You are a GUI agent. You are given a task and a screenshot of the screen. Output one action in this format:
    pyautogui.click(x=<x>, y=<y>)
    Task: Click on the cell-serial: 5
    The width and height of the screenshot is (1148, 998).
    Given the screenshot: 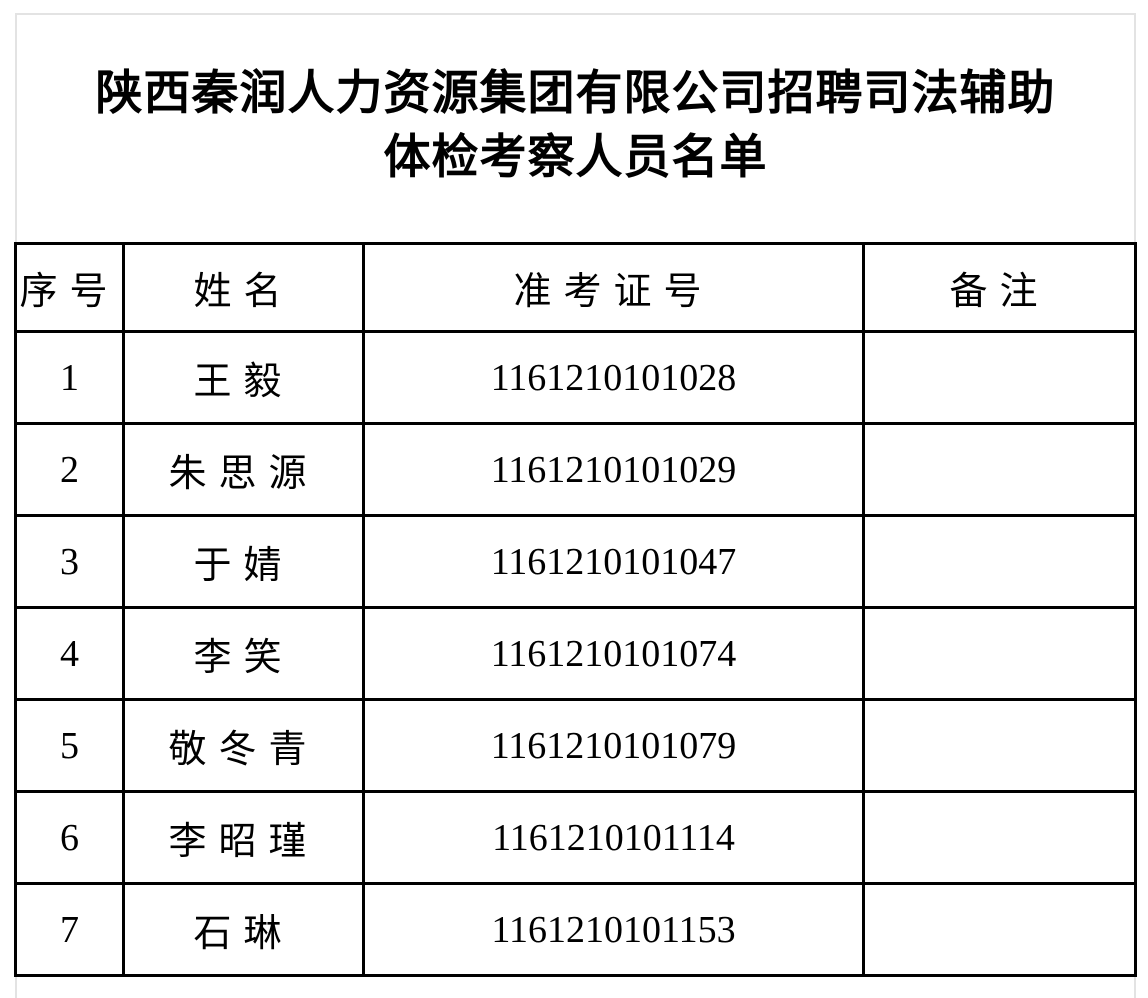 What is the action you would take?
    pyautogui.click(x=69, y=745)
    